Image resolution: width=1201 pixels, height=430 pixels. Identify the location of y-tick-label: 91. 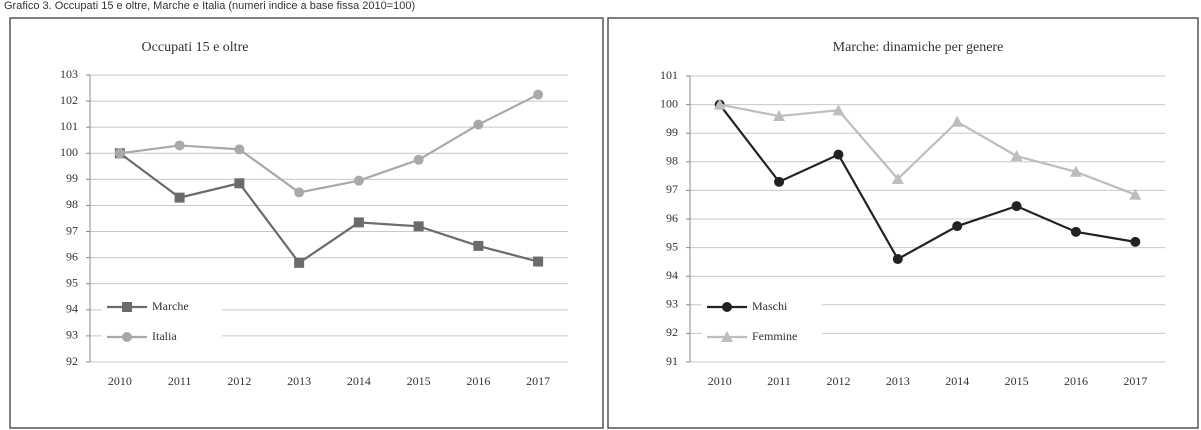
(672, 361).